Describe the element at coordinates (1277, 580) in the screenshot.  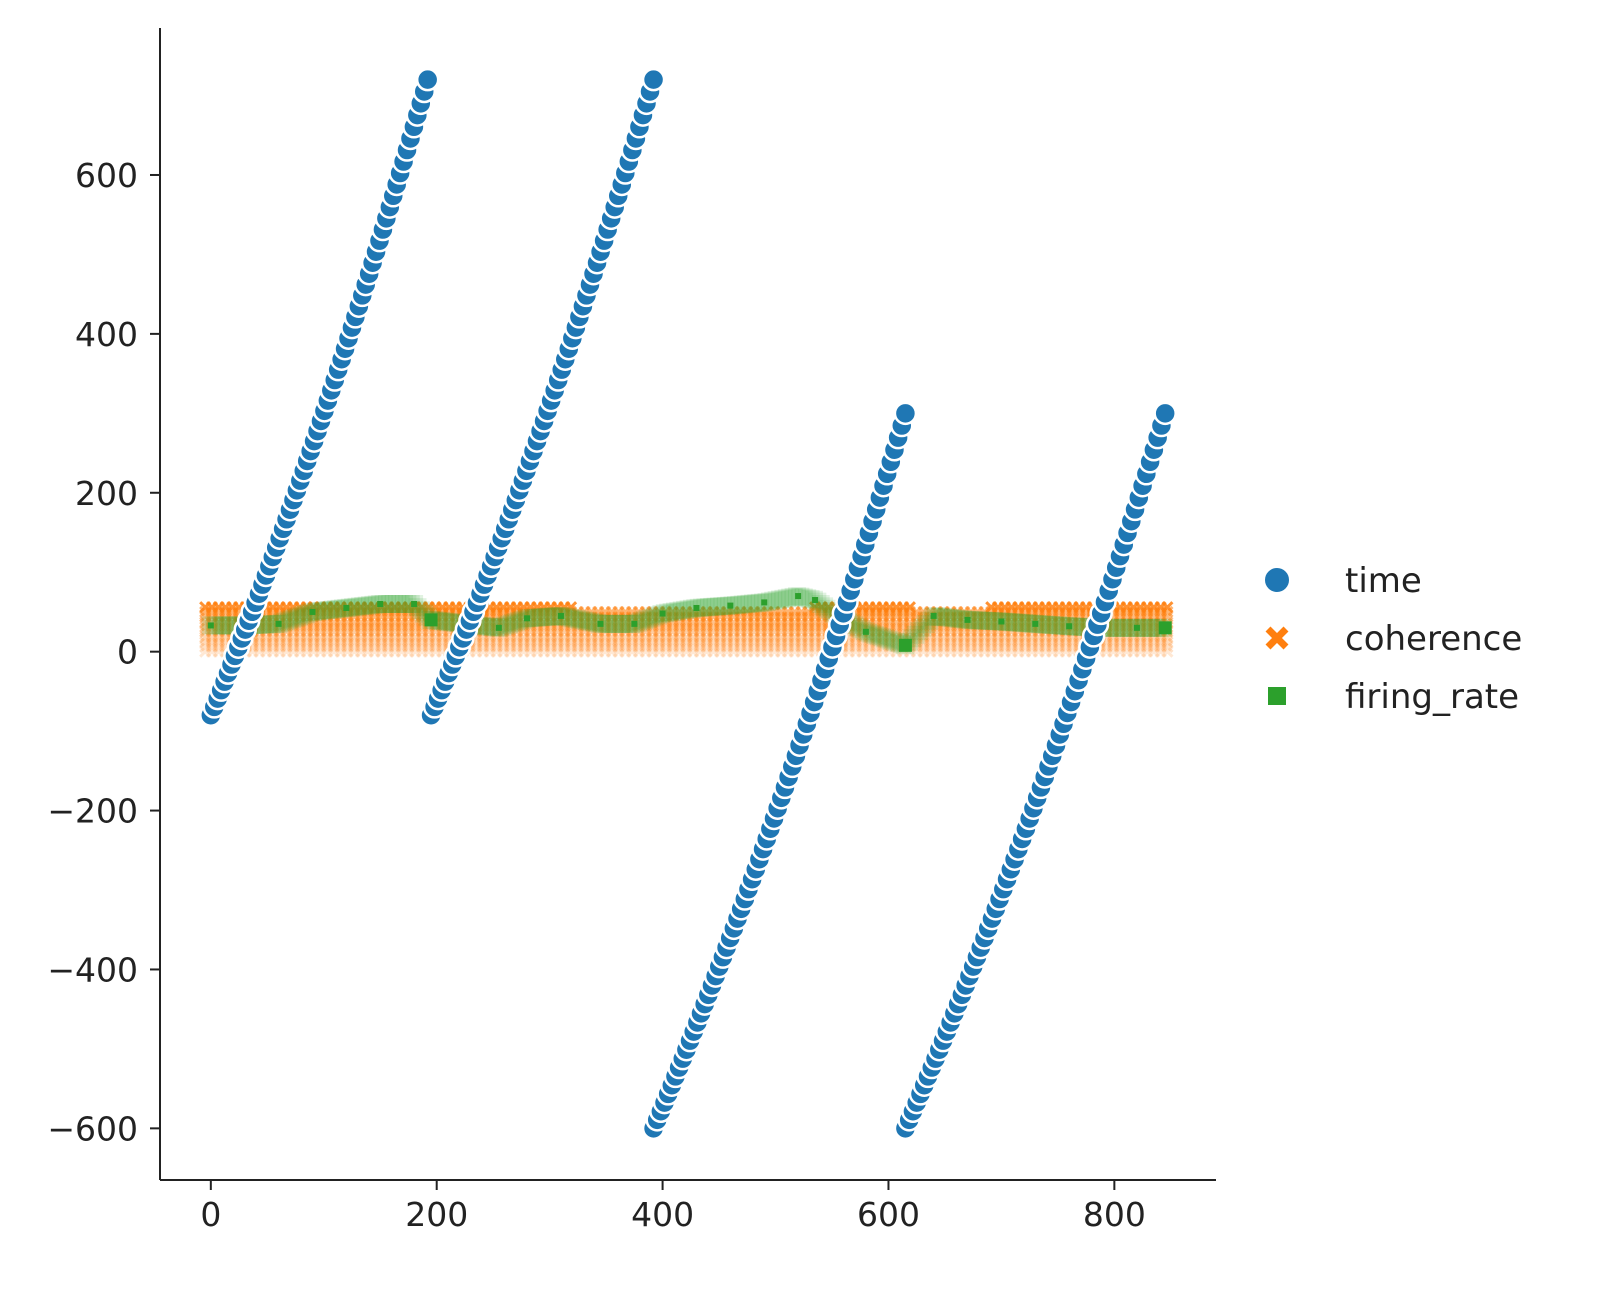
I see `legend-marker-time` at that location.